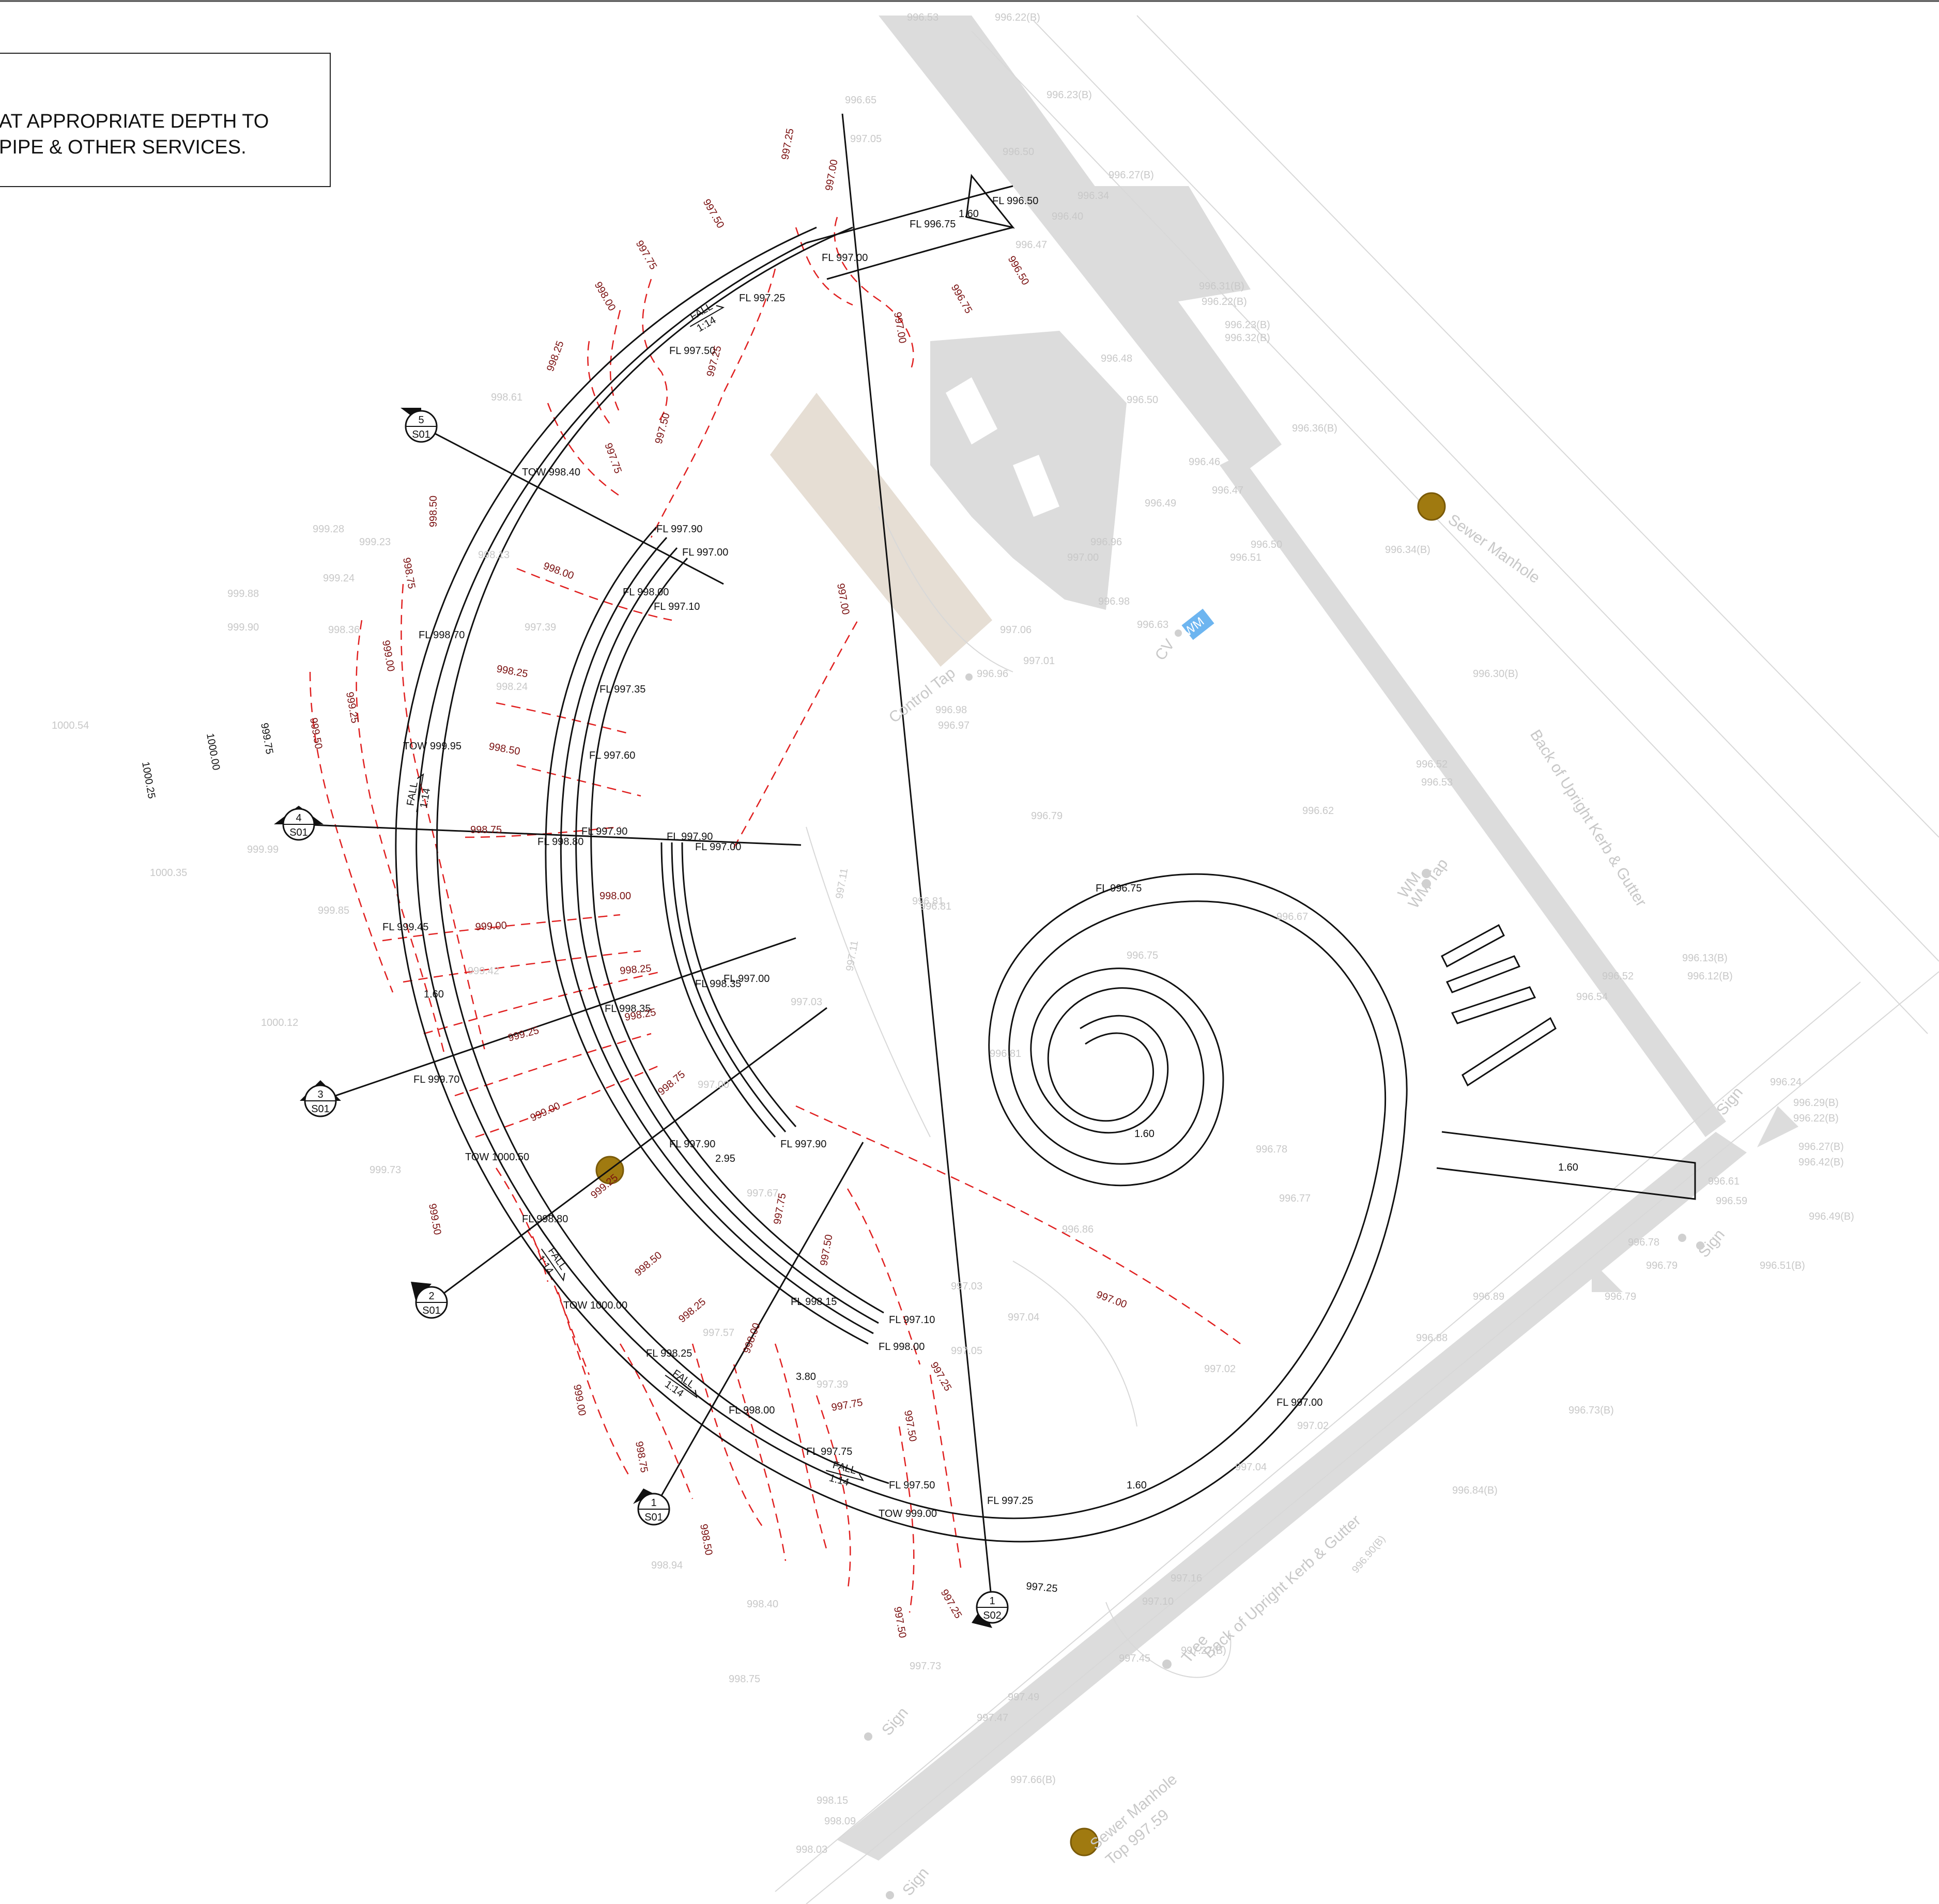 This screenshot has height=1904, width=1939. I want to click on svg-text: 997.47, so click(992, 1718).